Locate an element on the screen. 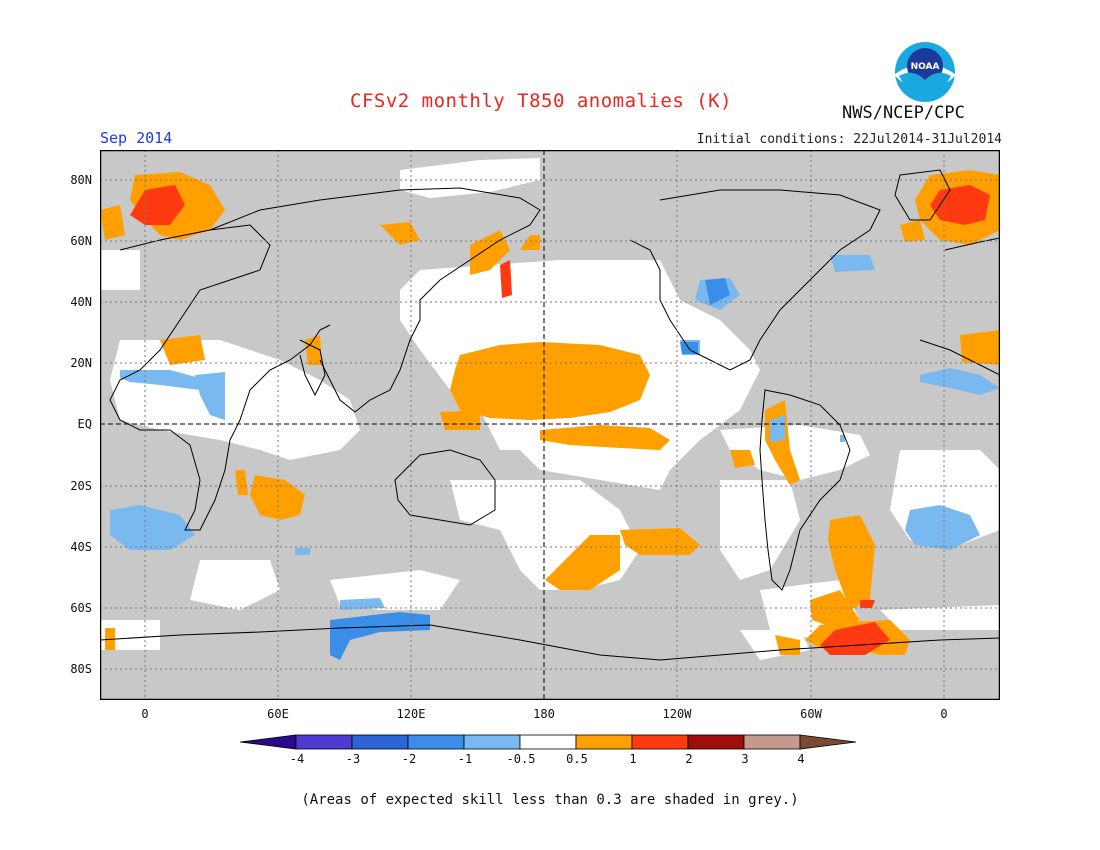 The height and width of the screenshot is (850, 1100). lat-label: 80N is located at coordinates (81, 180).